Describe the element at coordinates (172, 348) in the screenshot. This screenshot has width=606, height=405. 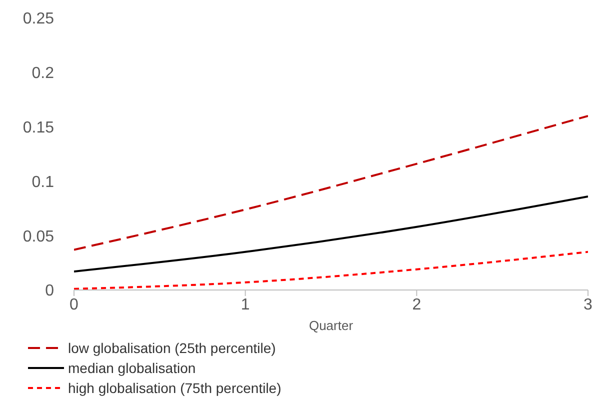
I see `legend-label: low globalisation (25th percentile)` at that location.